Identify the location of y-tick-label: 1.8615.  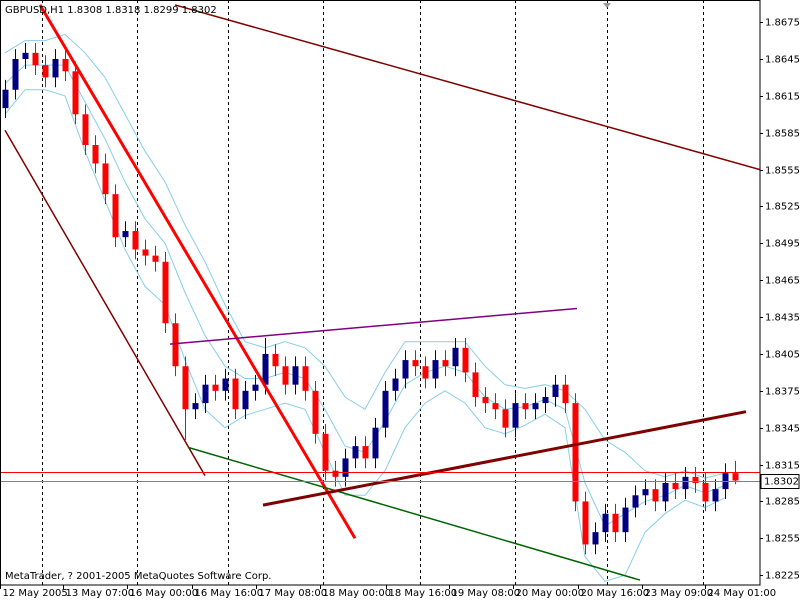
(782, 97).